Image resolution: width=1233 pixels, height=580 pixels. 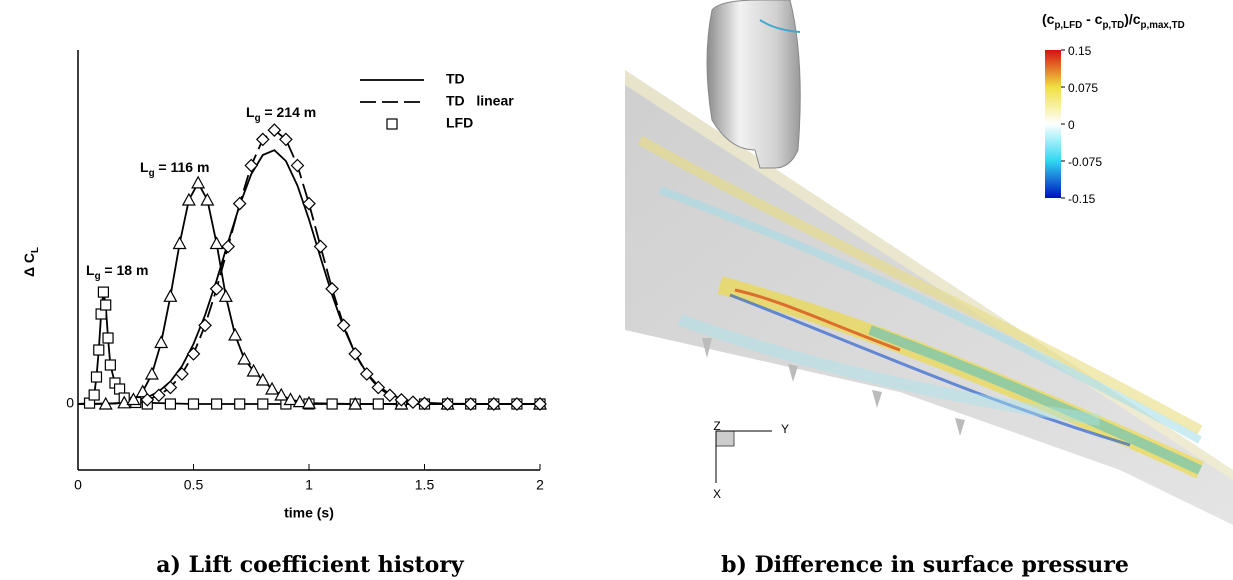 I want to click on colorbar-tick-label: 0.075, so click(x=1083, y=88).